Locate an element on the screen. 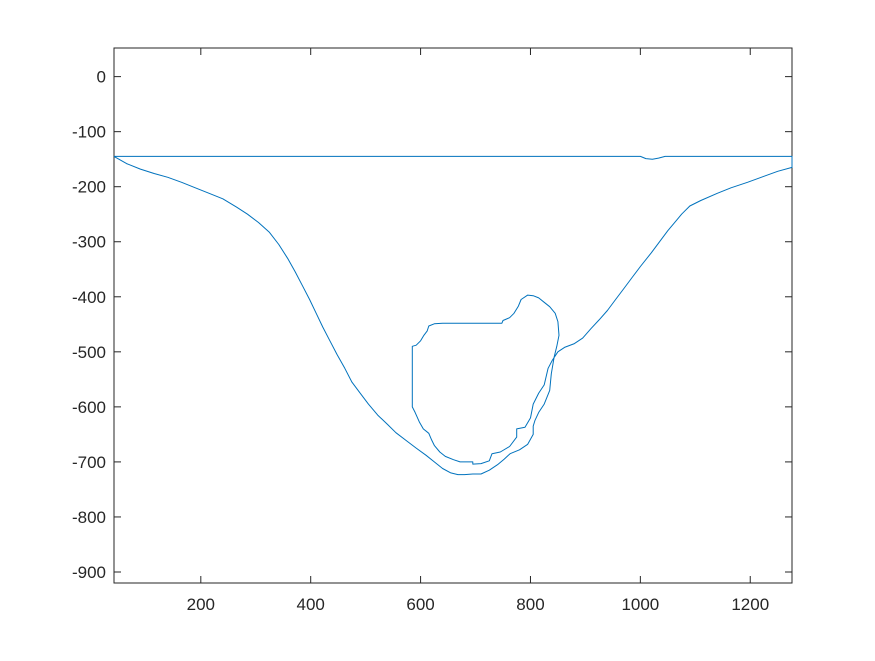 This screenshot has height=661, width=875. x-tick-label: 400 is located at coordinates (311, 604).